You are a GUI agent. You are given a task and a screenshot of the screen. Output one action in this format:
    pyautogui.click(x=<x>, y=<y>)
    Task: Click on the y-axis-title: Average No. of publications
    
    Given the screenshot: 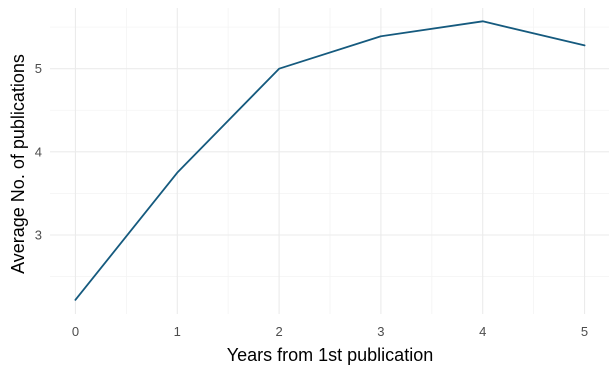 What is the action you would take?
    pyautogui.click(x=18, y=164)
    